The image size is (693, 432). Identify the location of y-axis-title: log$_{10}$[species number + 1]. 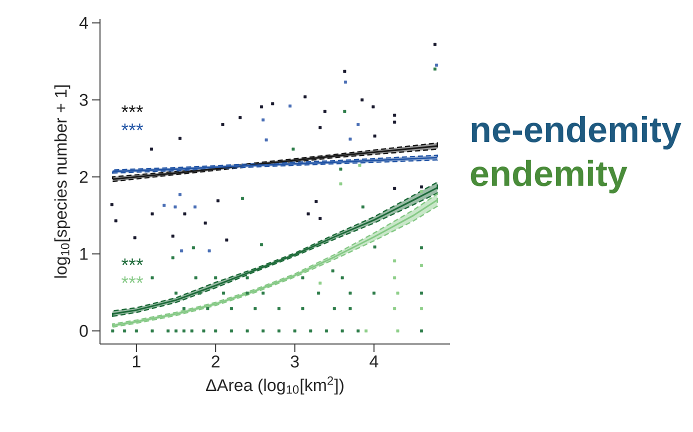
(62, 181).